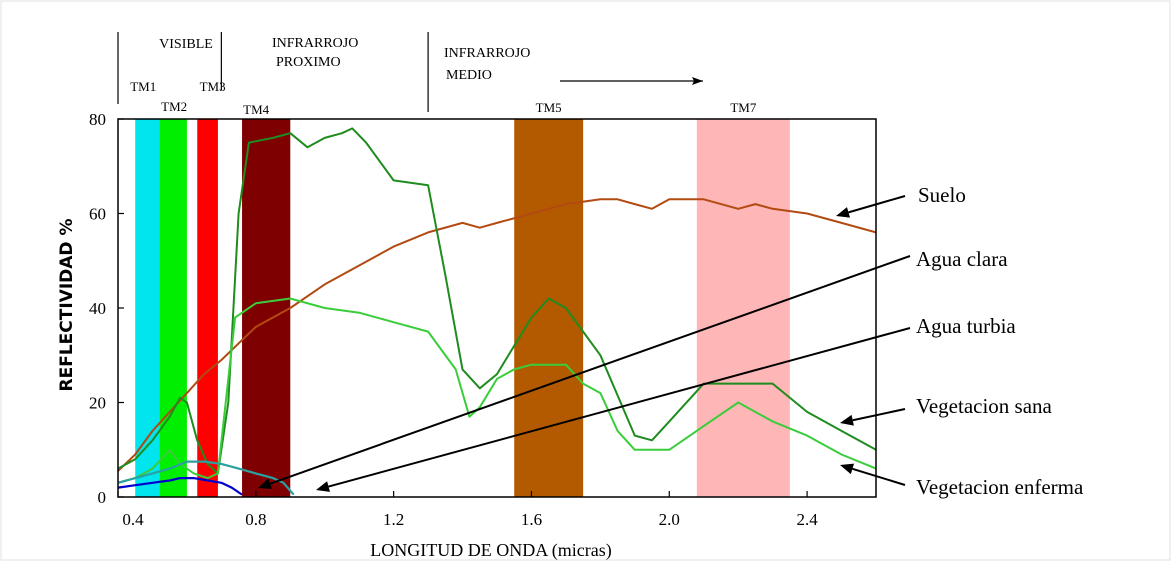  Describe the element at coordinates (97, 308) in the screenshot. I see `y-tick-label: 40` at that location.